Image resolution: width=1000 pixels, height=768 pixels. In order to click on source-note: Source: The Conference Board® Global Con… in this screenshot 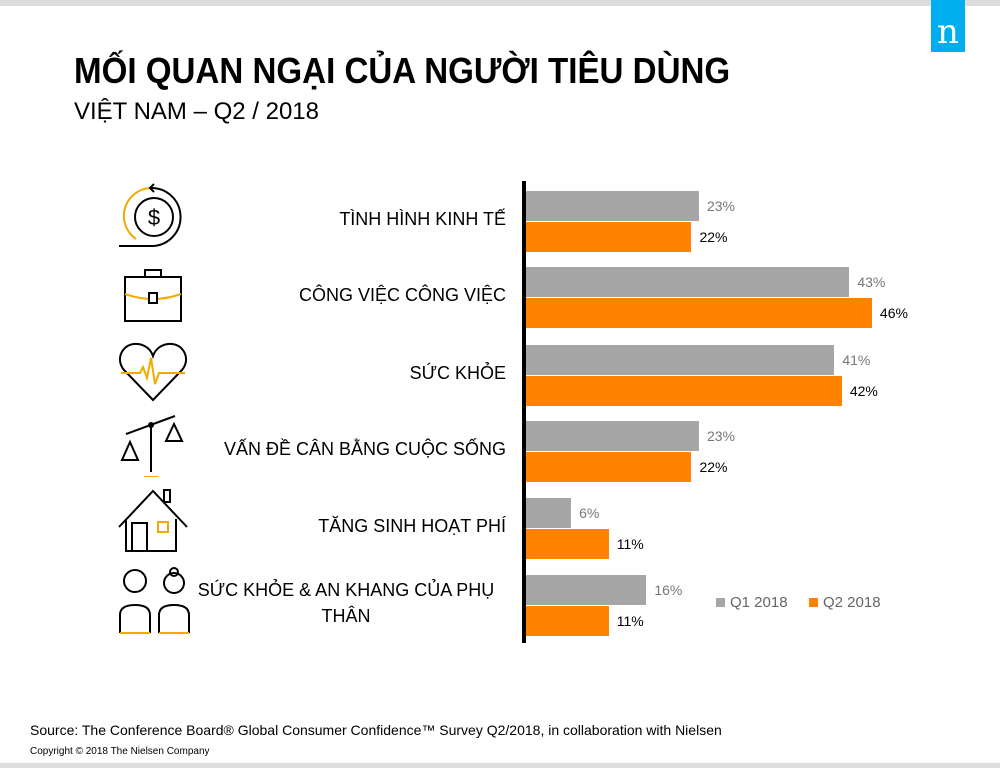, I will do `click(376, 730)`.